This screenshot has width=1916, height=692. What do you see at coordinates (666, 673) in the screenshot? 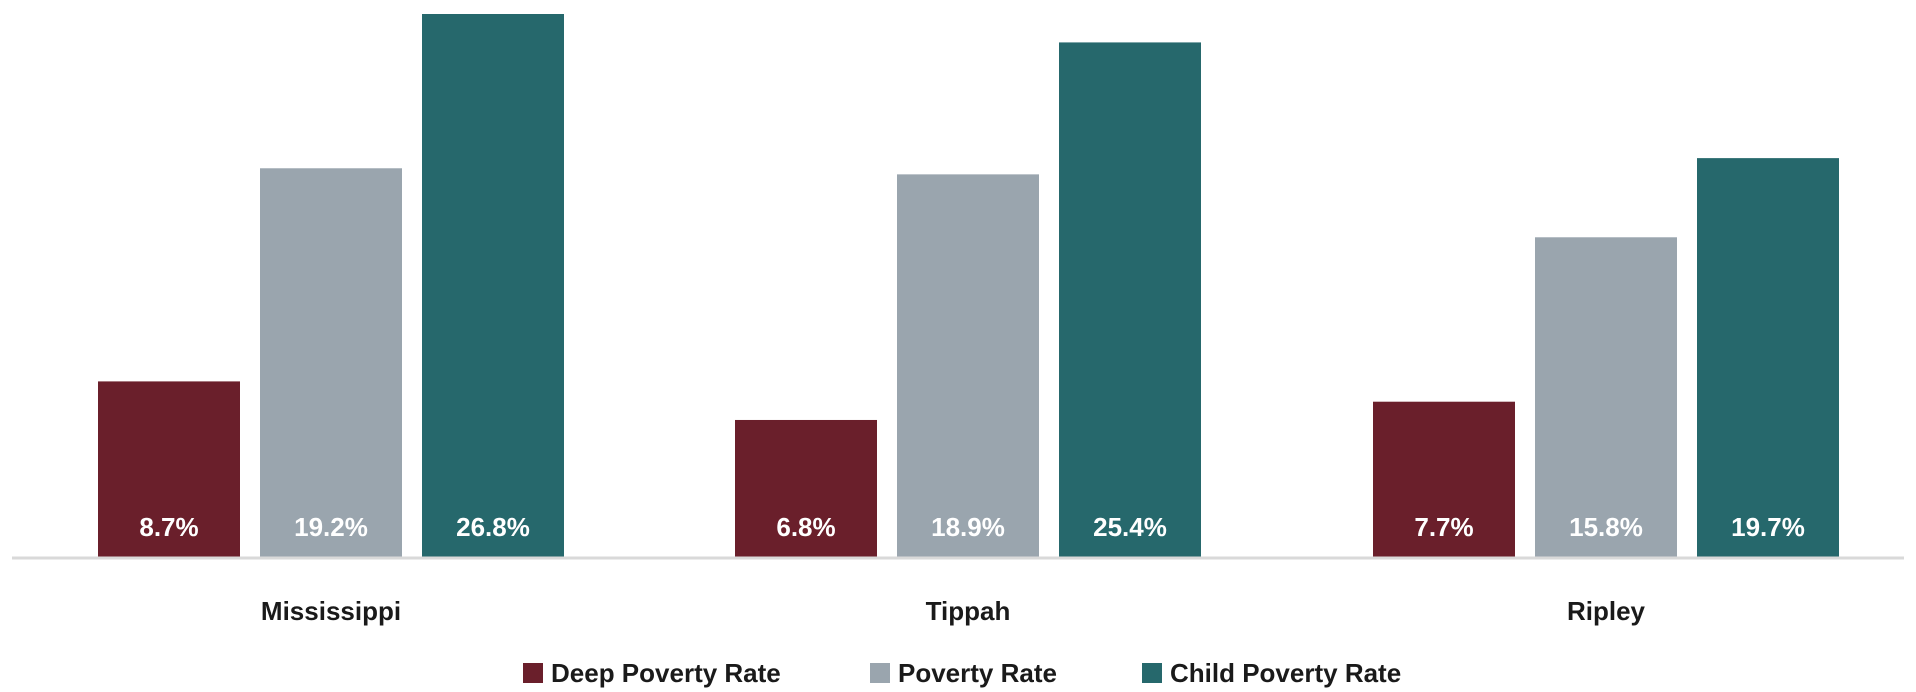
I see `legend-label: Deep Poverty Rate` at bounding box center [666, 673].